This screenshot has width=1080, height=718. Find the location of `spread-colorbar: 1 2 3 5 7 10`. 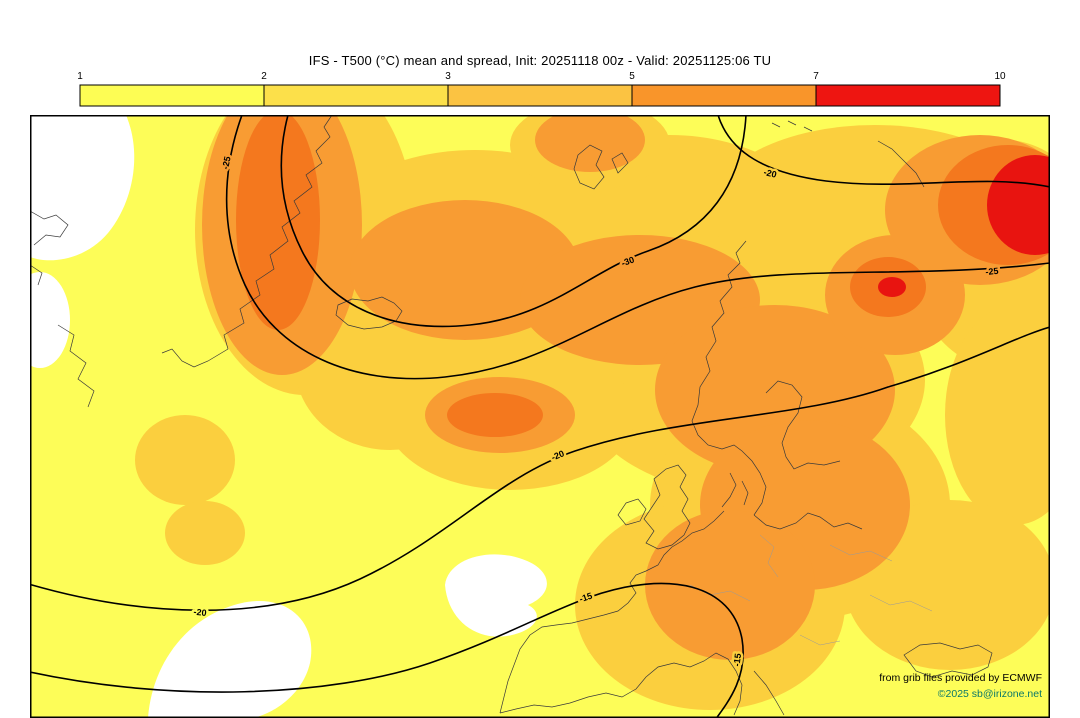

spread-colorbar: 1 2 3 5 7 10 is located at coordinates (541, 89).